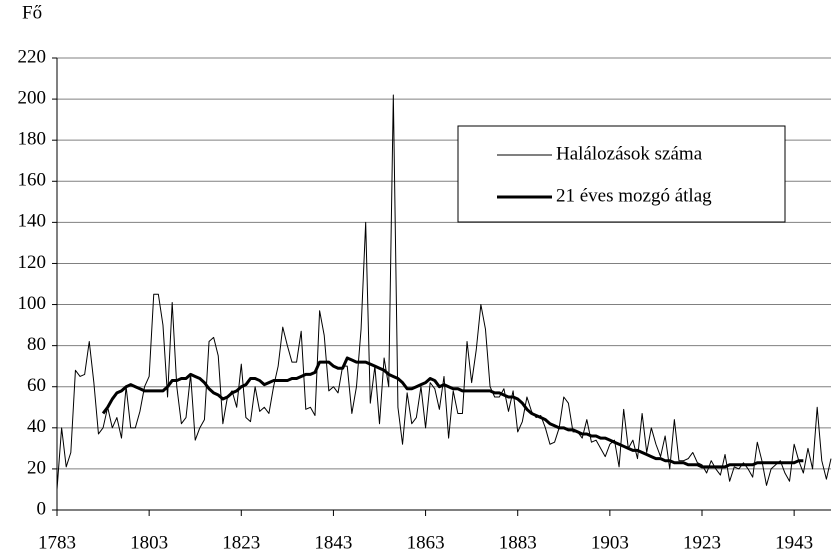 The height and width of the screenshot is (556, 833). Describe the element at coordinates (426, 542) in the screenshot. I see `x-tick-label: 1863` at that location.